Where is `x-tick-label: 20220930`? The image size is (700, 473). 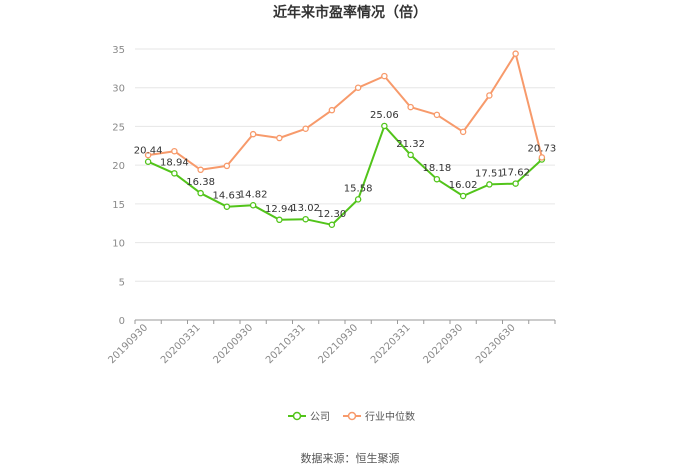
x-tick-label: 20220930 is located at coordinates (443, 344).